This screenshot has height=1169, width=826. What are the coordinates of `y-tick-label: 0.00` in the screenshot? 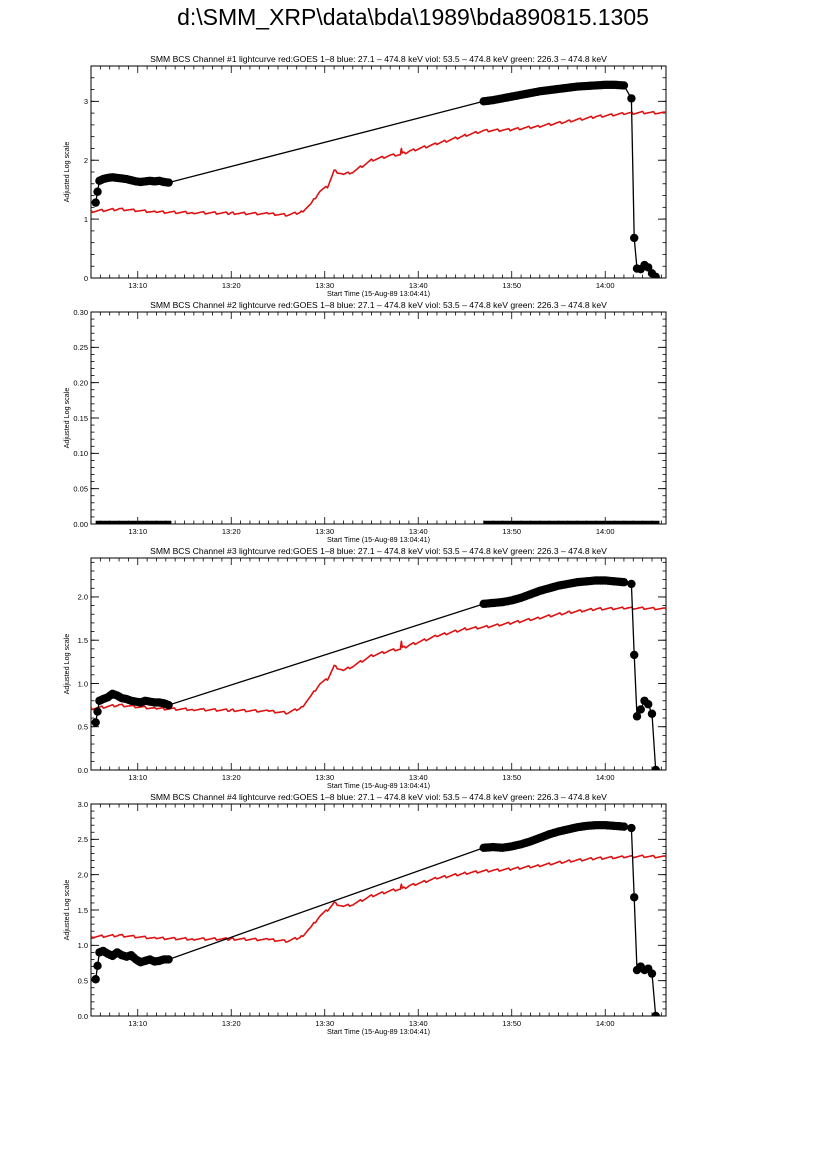 It's located at (80, 524).